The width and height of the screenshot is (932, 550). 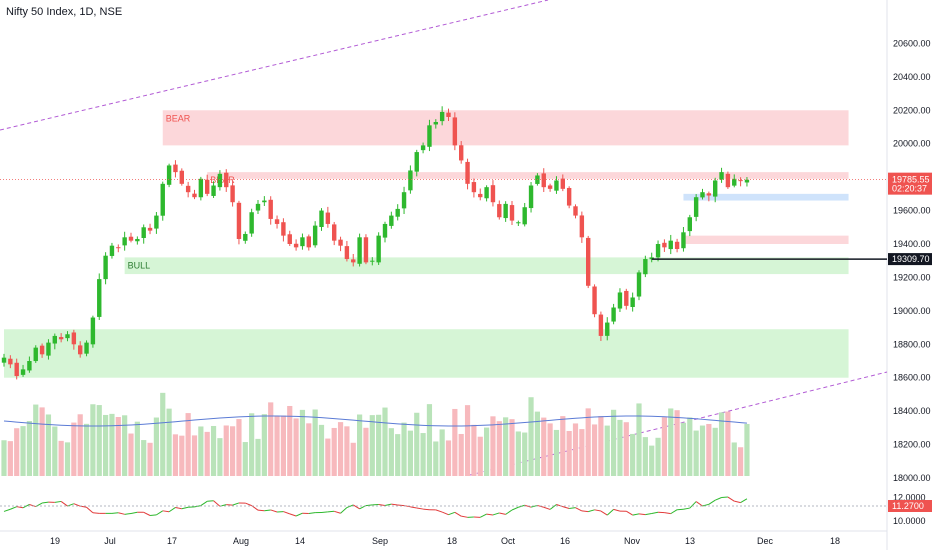 What do you see at coordinates (565, 541) in the screenshot?
I see `time-tick-label: 16` at bounding box center [565, 541].